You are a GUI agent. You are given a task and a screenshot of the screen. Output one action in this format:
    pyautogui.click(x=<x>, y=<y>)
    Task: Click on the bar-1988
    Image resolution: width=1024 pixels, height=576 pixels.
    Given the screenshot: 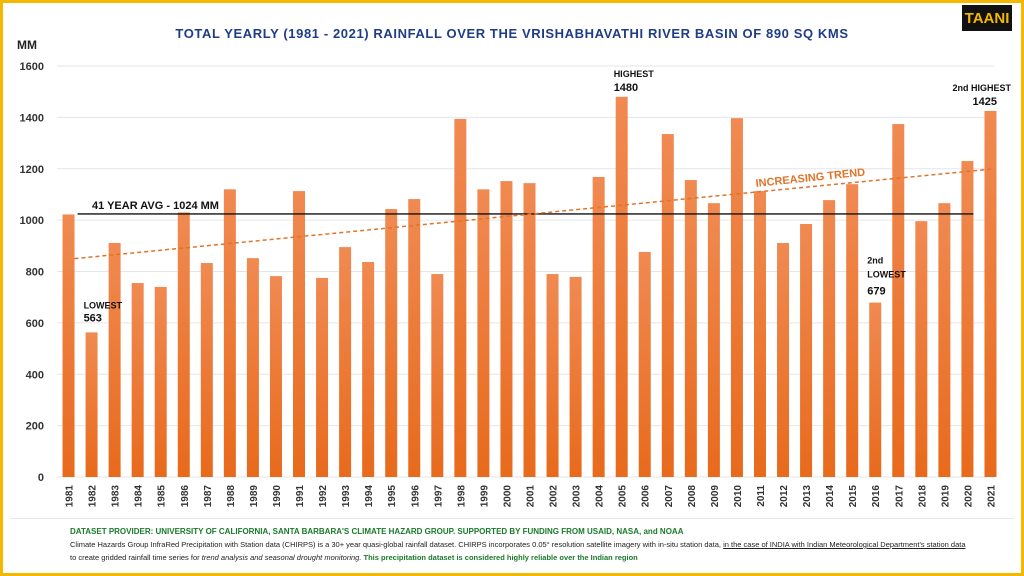 What is the action you would take?
    pyautogui.click(x=229, y=333)
    